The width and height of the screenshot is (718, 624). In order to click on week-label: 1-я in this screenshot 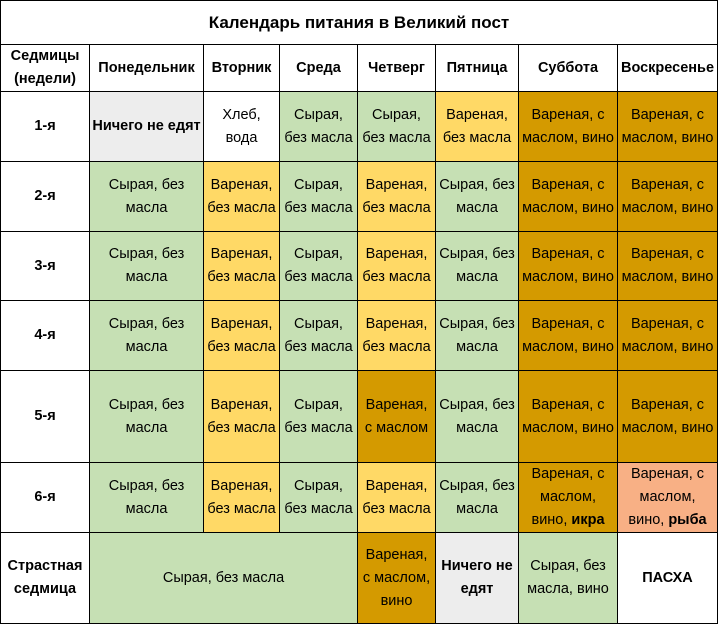, I will do `click(45, 126)`.